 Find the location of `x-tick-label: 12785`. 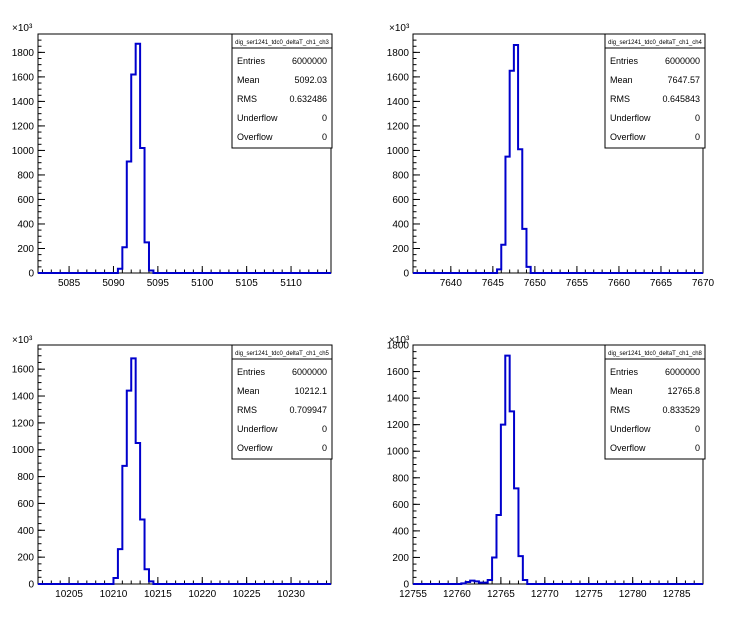

x-tick-label: 12785 is located at coordinates (677, 594).